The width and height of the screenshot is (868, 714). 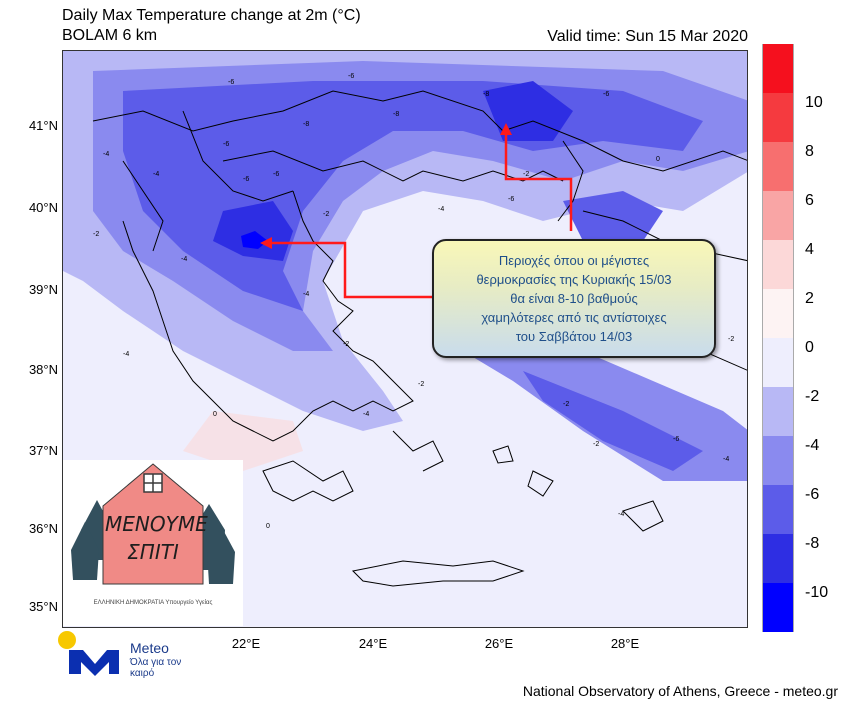 I want to click on house-illustration, so click(x=153, y=543).